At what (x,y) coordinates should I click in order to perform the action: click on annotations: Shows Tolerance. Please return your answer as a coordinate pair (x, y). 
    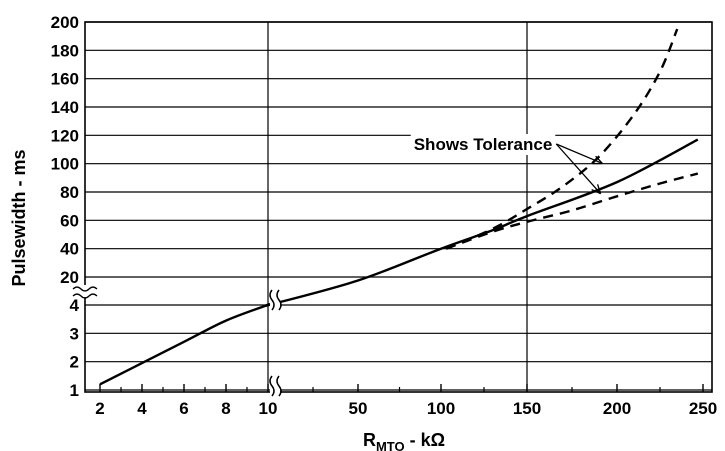
    Looking at the image, I should click on (506, 164).